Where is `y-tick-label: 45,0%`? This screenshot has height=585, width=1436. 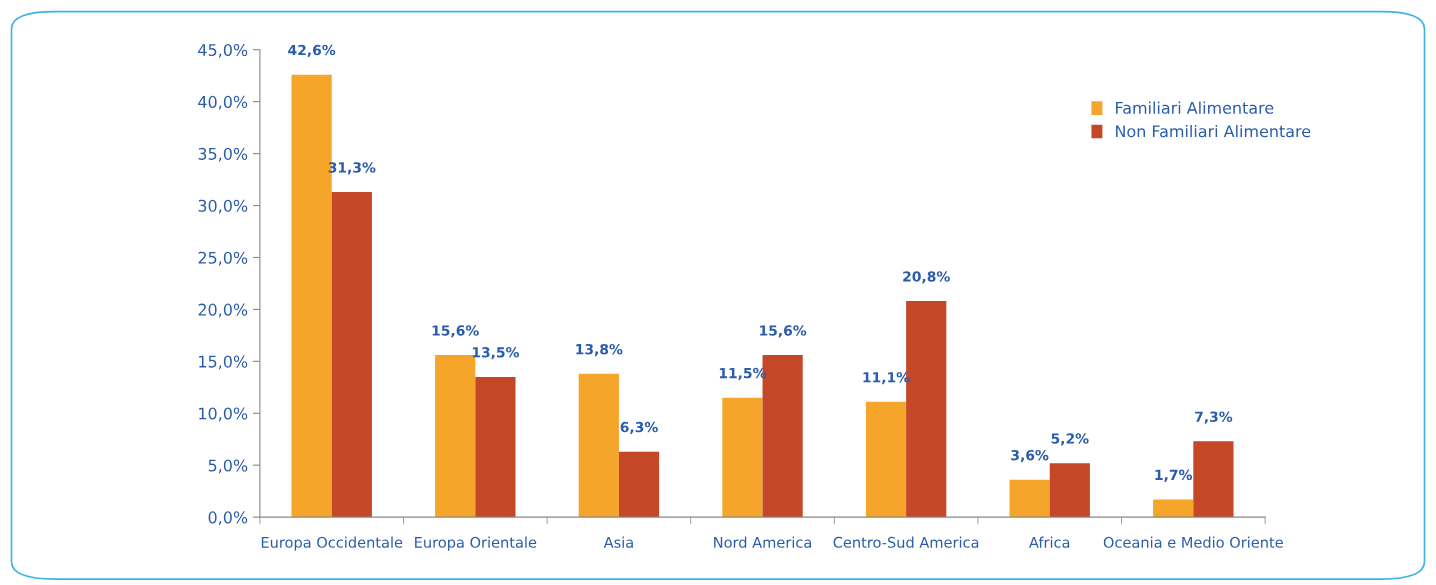
y-tick-label: 45,0% is located at coordinates (223, 50).